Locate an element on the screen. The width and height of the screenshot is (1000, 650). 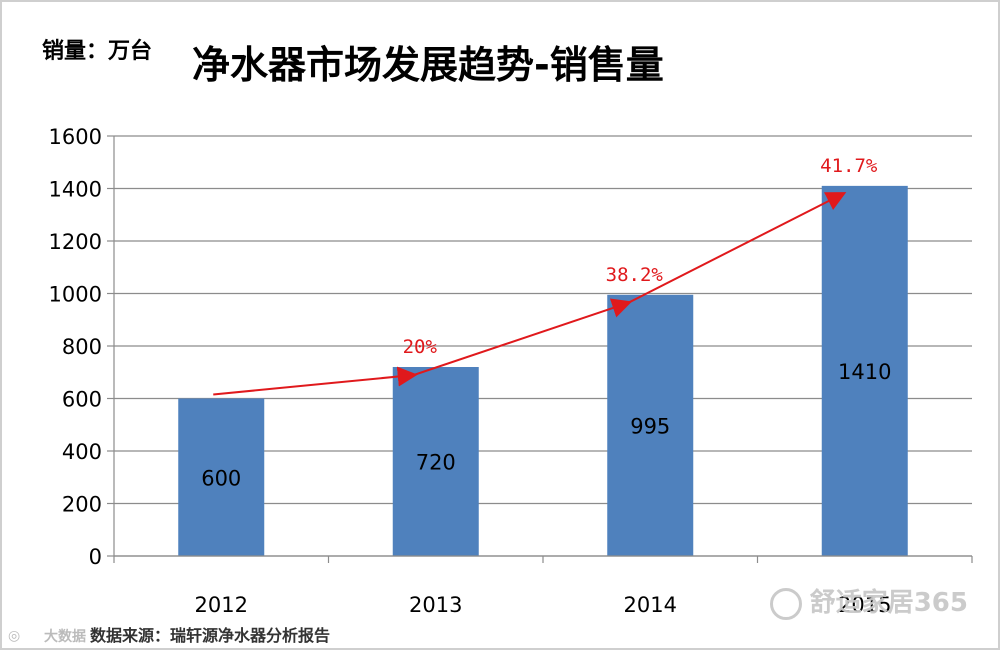
y-tick-label: 400 is located at coordinates (82, 452).